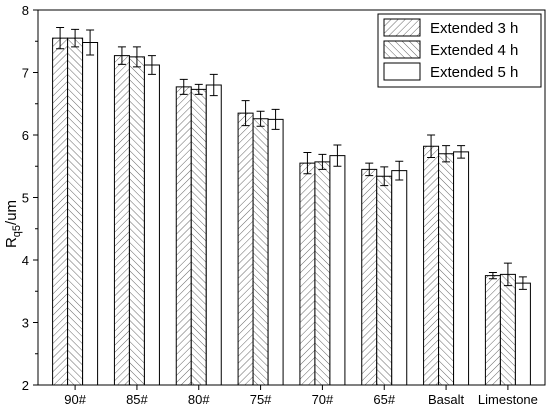 Image resolution: width=550 pixels, height=410 pixels. I want to click on y-tick-label: 2, so click(25, 385).